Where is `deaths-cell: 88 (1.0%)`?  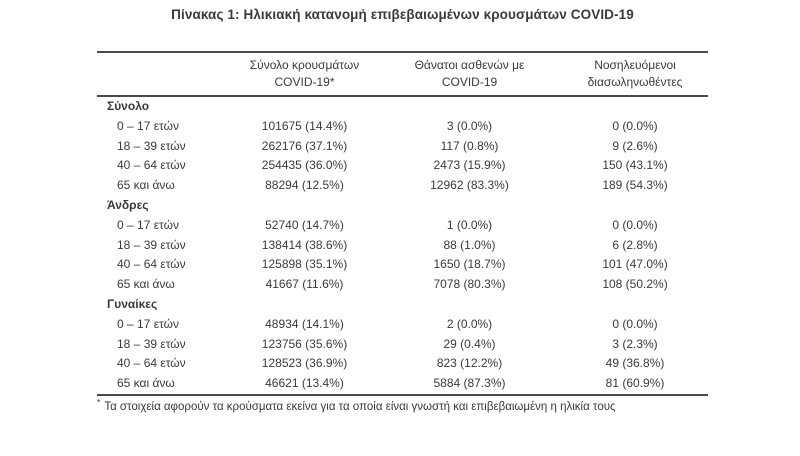
deaths-cell: 88 (1.0%) is located at coordinates (469, 244).